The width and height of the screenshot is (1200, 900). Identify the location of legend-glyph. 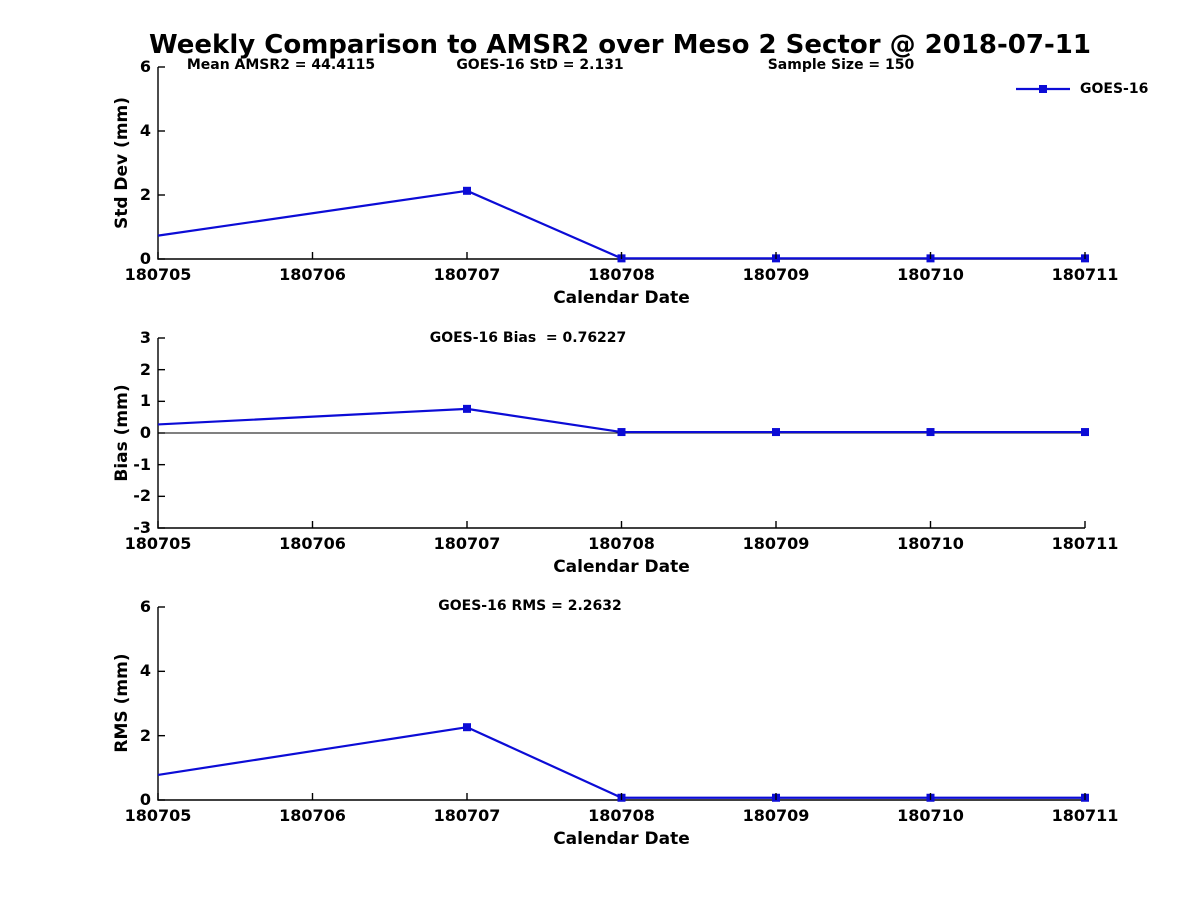
(1043, 89).